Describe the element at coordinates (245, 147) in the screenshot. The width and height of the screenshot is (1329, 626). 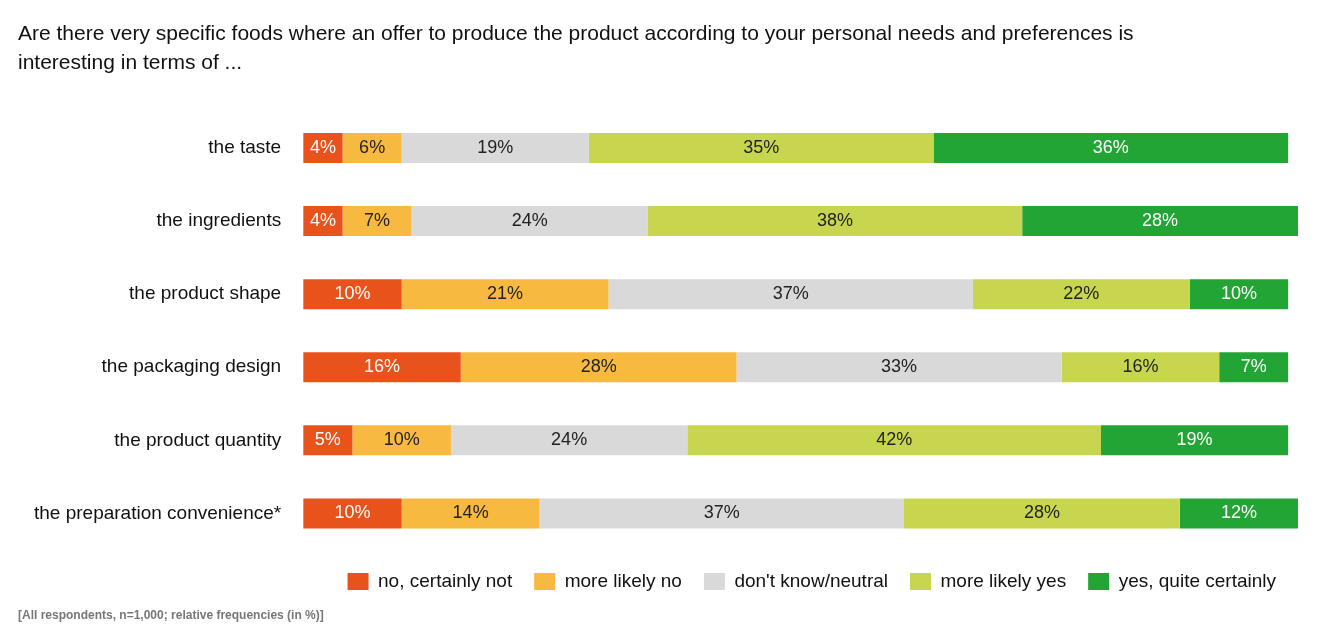
I see `y-tick-label: the taste` at that location.